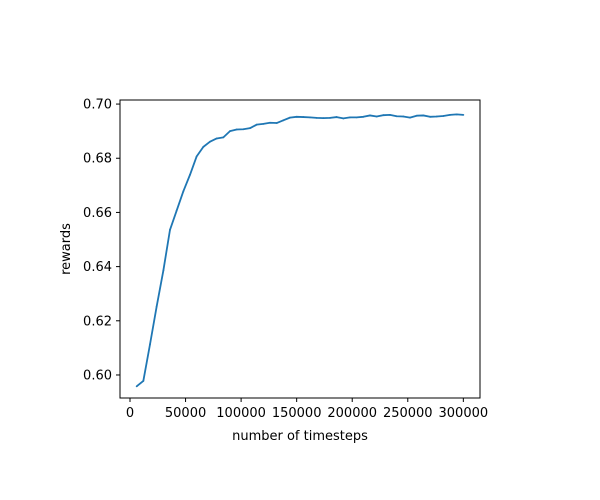 This screenshot has height=500, width=600. What do you see at coordinates (464, 413) in the screenshot?
I see `x-tick-label: 300000` at bounding box center [464, 413].